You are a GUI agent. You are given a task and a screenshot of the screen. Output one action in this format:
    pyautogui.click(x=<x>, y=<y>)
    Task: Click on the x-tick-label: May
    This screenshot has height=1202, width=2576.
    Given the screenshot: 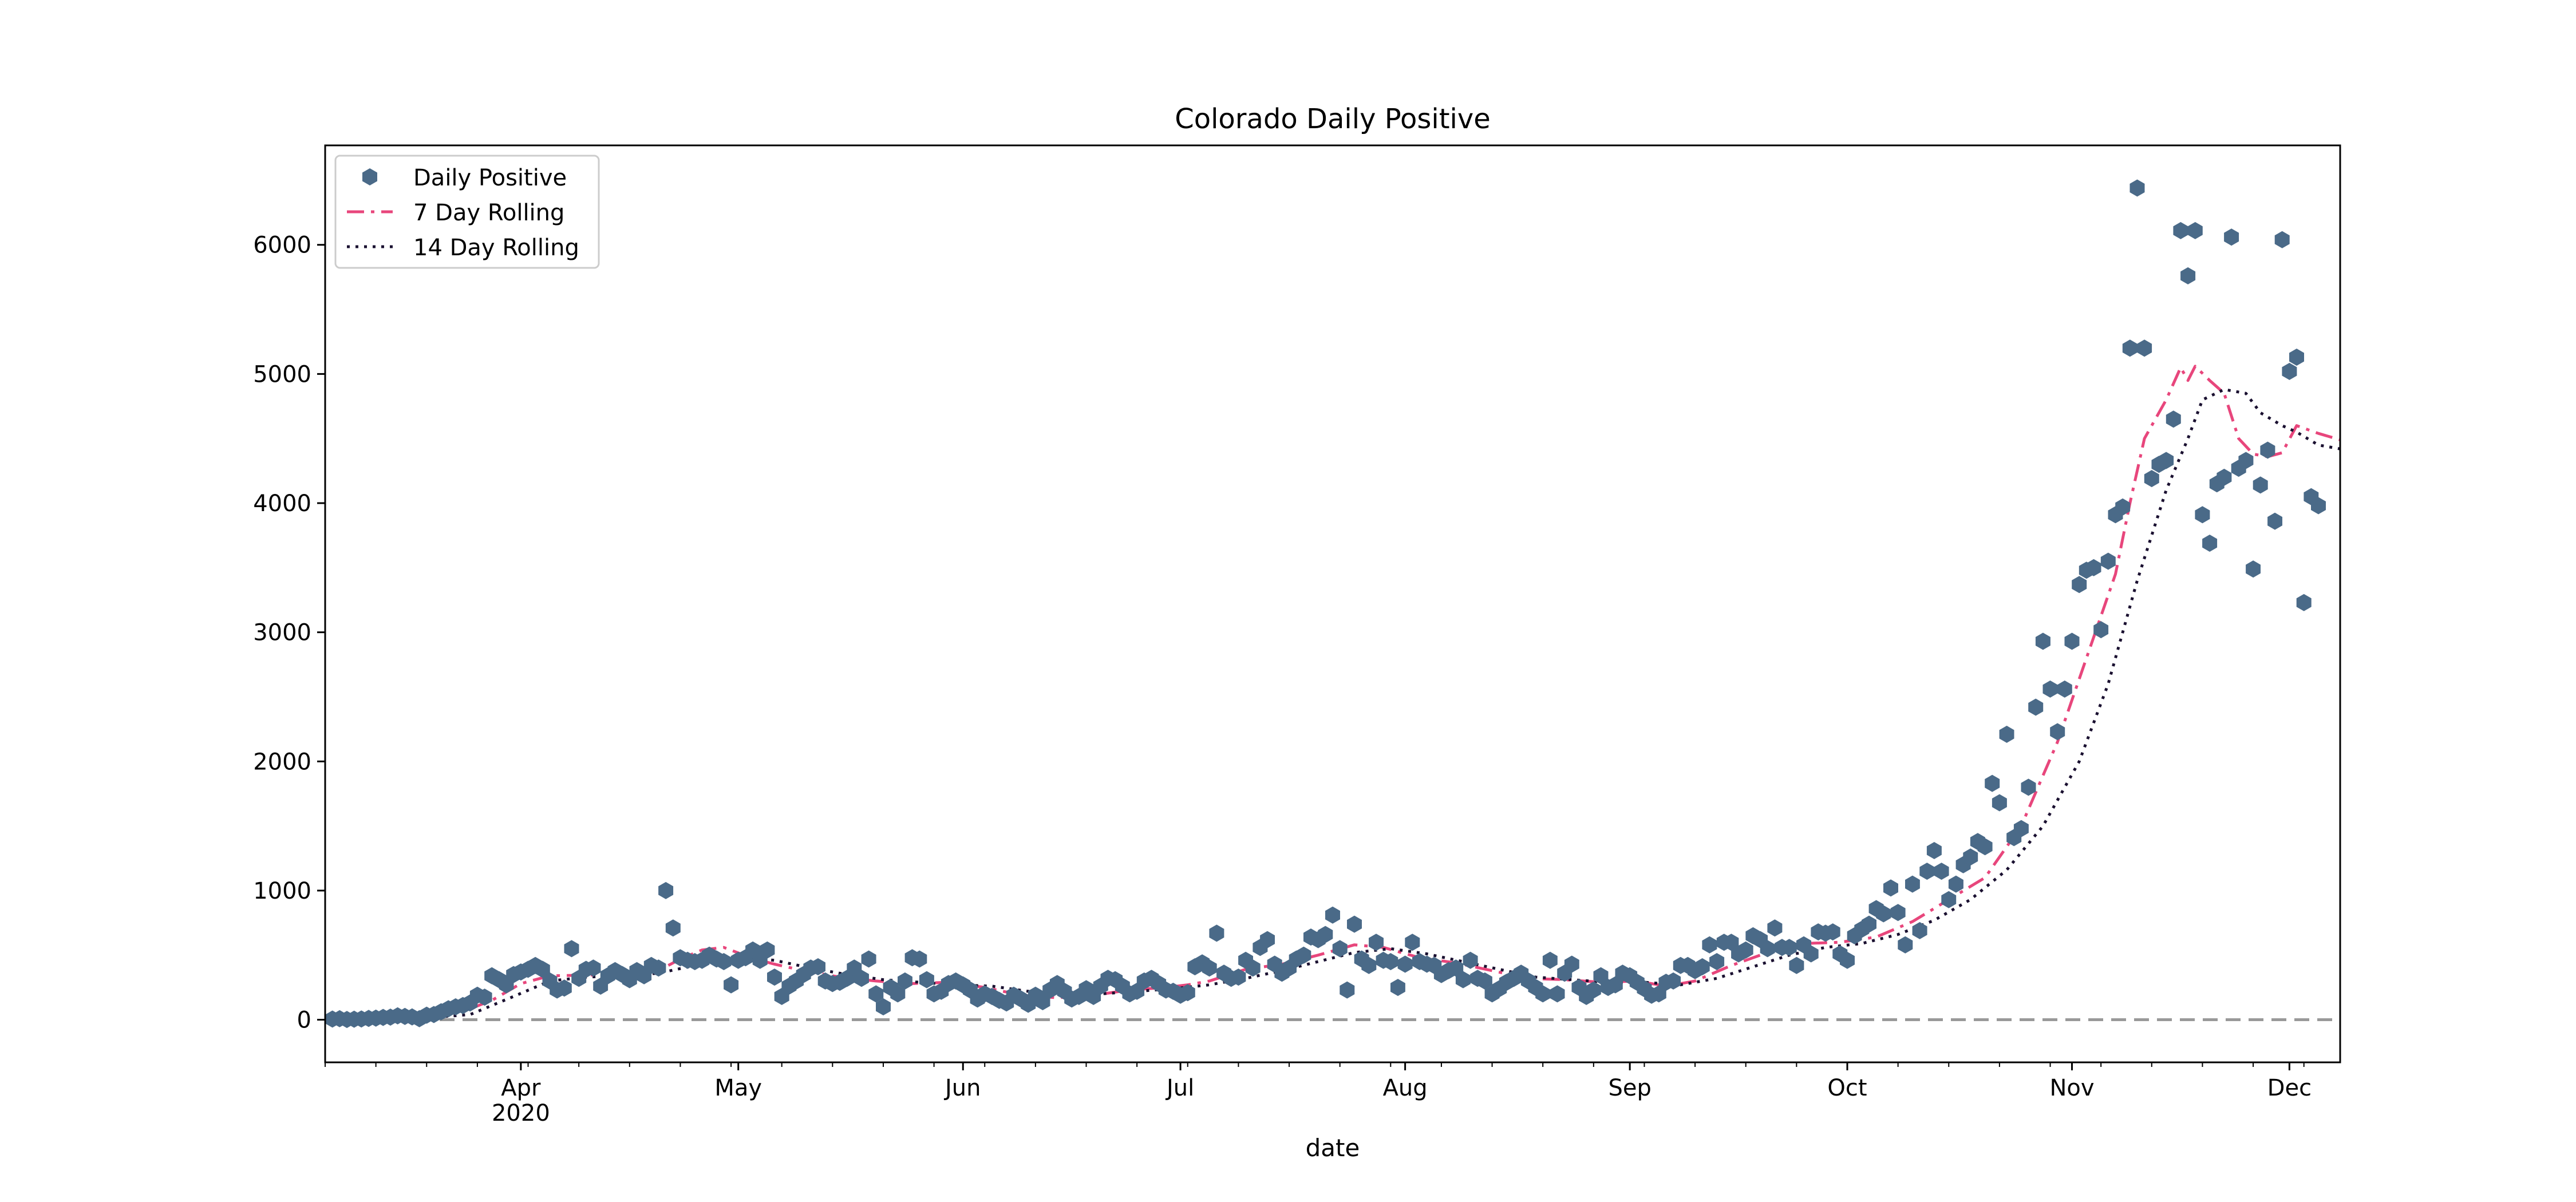 What is the action you would take?
    pyautogui.click(x=738, y=1088)
    